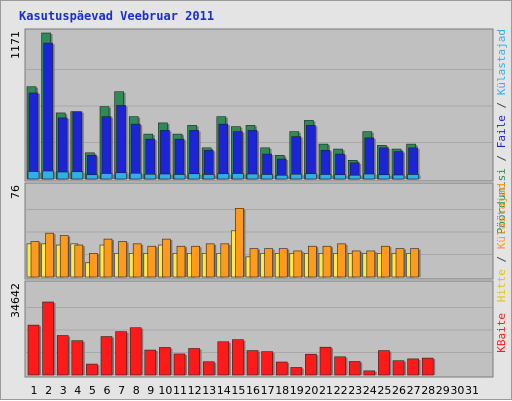 This screenshot has width=512, height=401. I want to click on x-tick-day-2: 2, so click(48, 390).